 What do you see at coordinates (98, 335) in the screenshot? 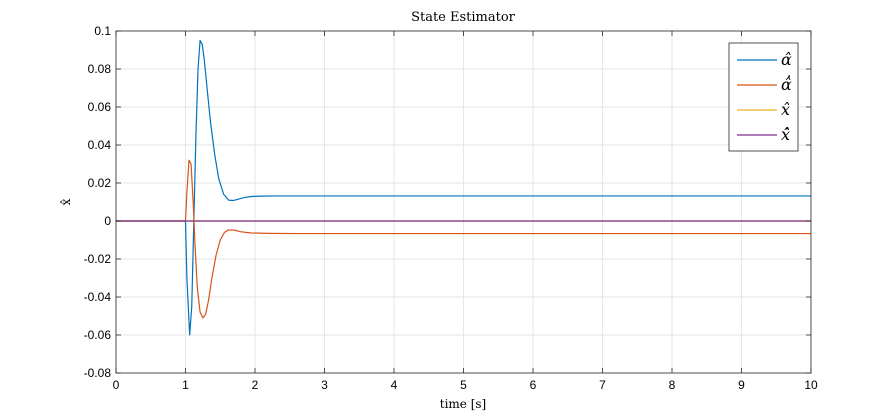
I see `y-tick-label: -0.06` at bounding box center [98, 335].